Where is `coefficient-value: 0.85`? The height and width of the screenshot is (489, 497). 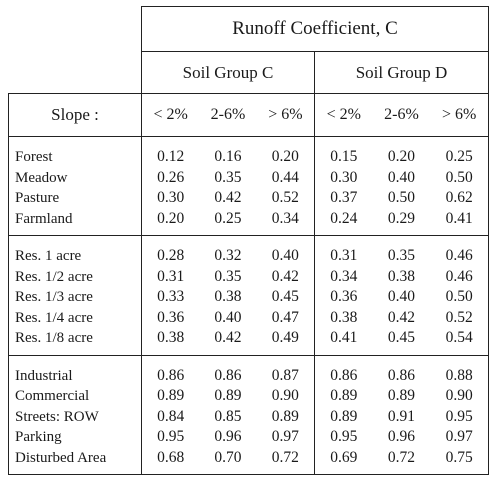 coefficient-value: 0.85 is located at coordinates (228, 416).